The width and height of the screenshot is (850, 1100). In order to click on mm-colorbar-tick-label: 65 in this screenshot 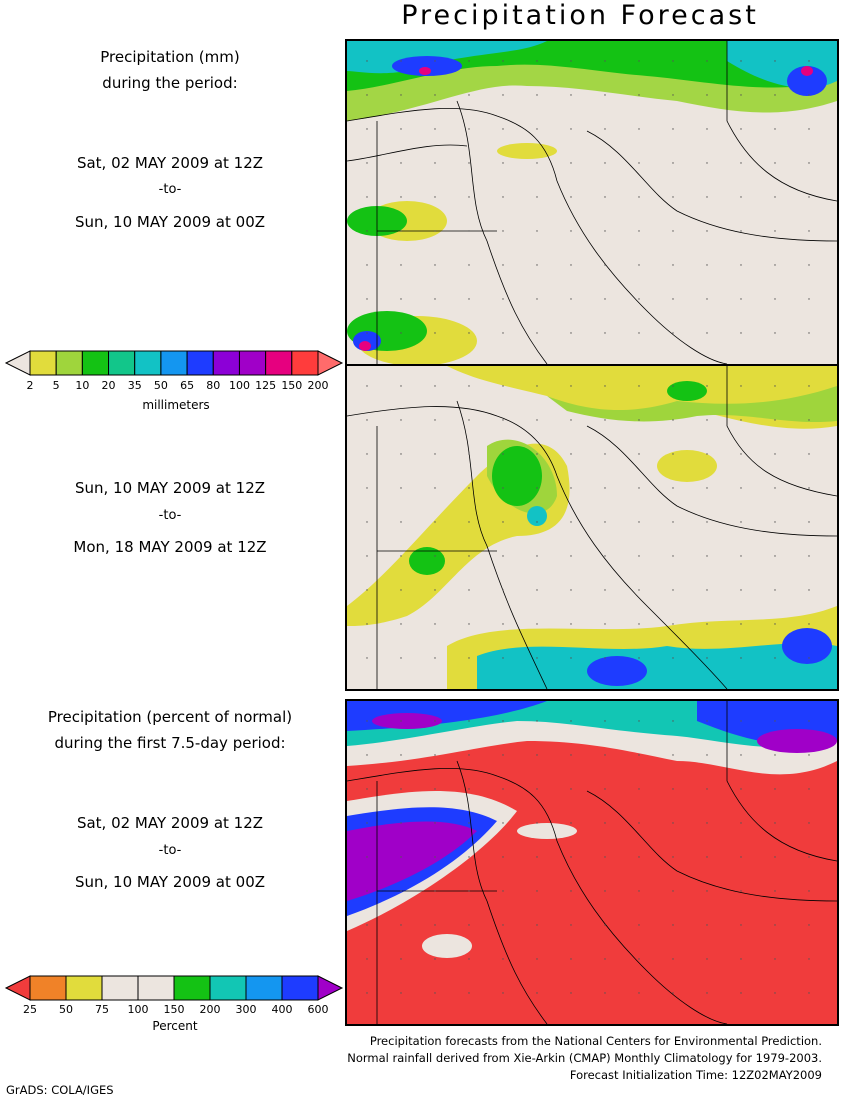, I will do `click(187, 385)`.